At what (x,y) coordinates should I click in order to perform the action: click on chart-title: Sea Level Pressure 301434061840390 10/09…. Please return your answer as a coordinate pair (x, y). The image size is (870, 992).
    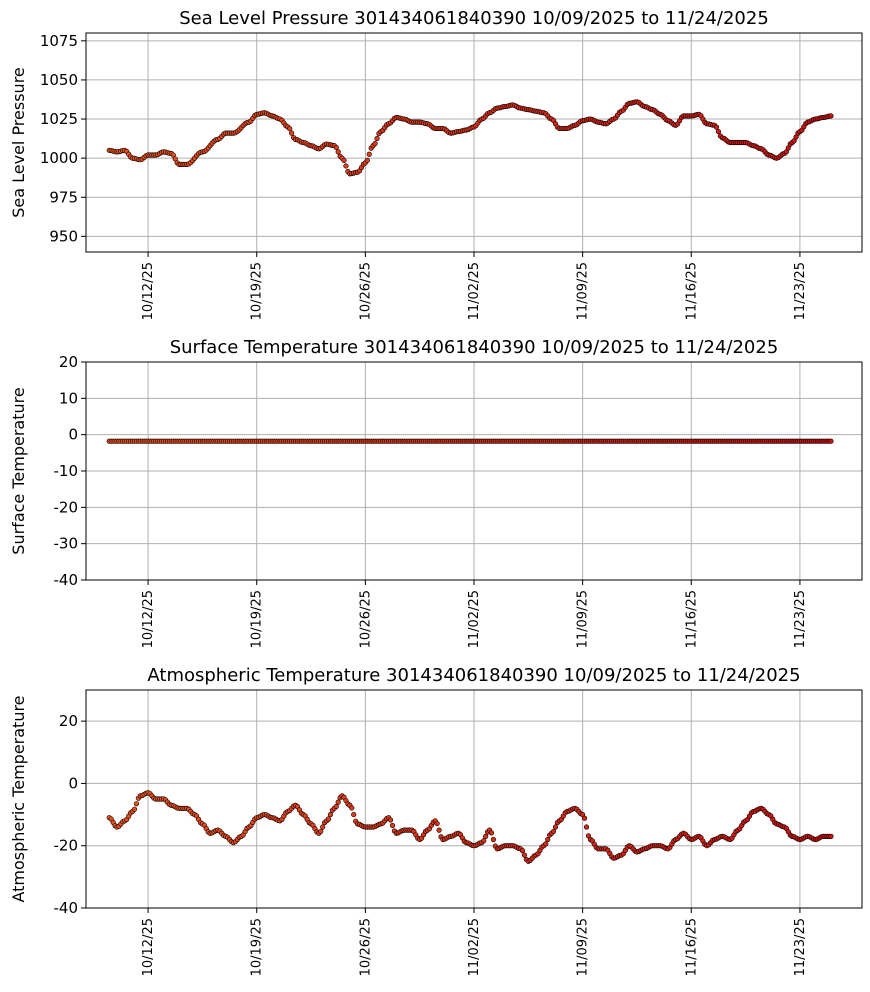
    Looking at the image, I should click on (474, 18).